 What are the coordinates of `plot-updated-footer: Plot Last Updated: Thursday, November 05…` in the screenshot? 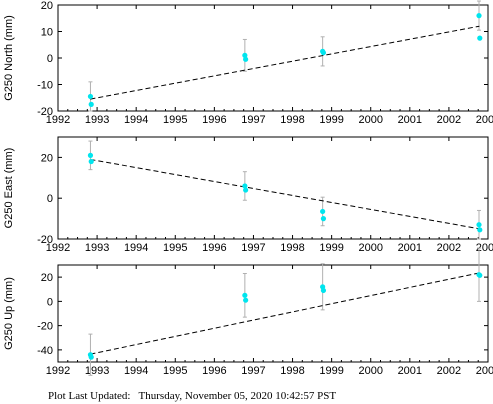 It's located at (192, 396).